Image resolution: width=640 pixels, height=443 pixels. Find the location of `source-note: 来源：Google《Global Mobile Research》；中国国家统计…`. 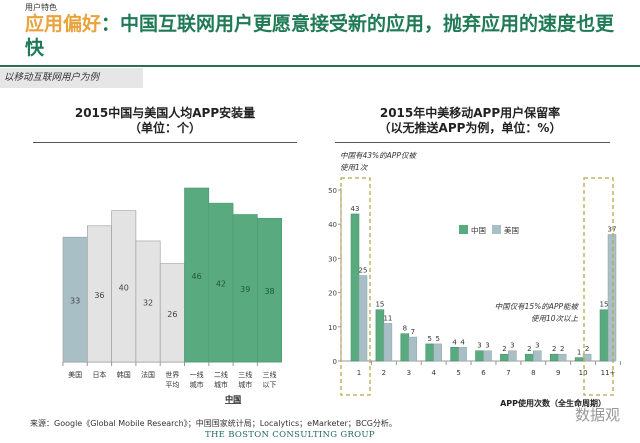

source-note: 来源：Google《Global Mobile Research》；中国国家统计… is located at coordinates (213, 423).